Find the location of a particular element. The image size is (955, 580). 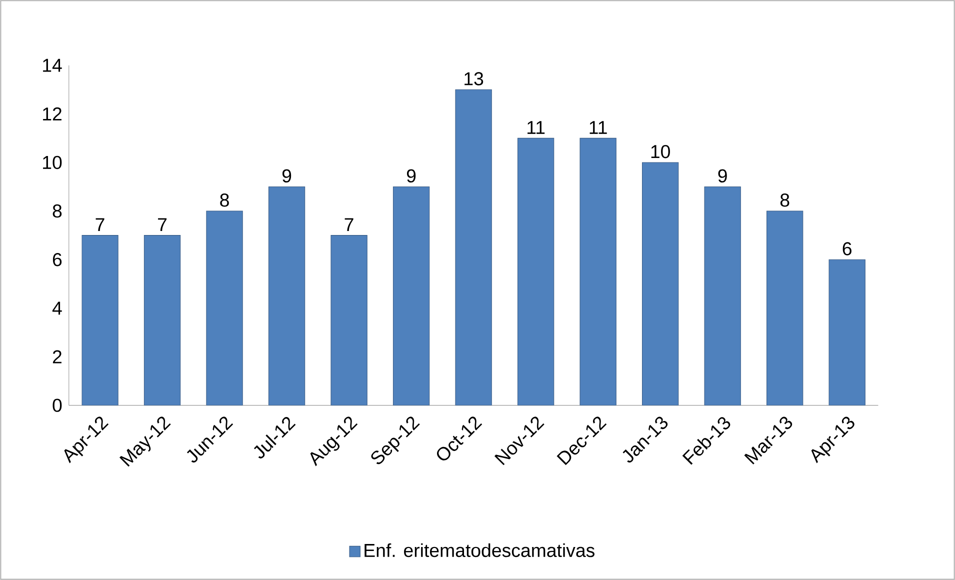

data-label: 13 is located at coordinates (474, 79).